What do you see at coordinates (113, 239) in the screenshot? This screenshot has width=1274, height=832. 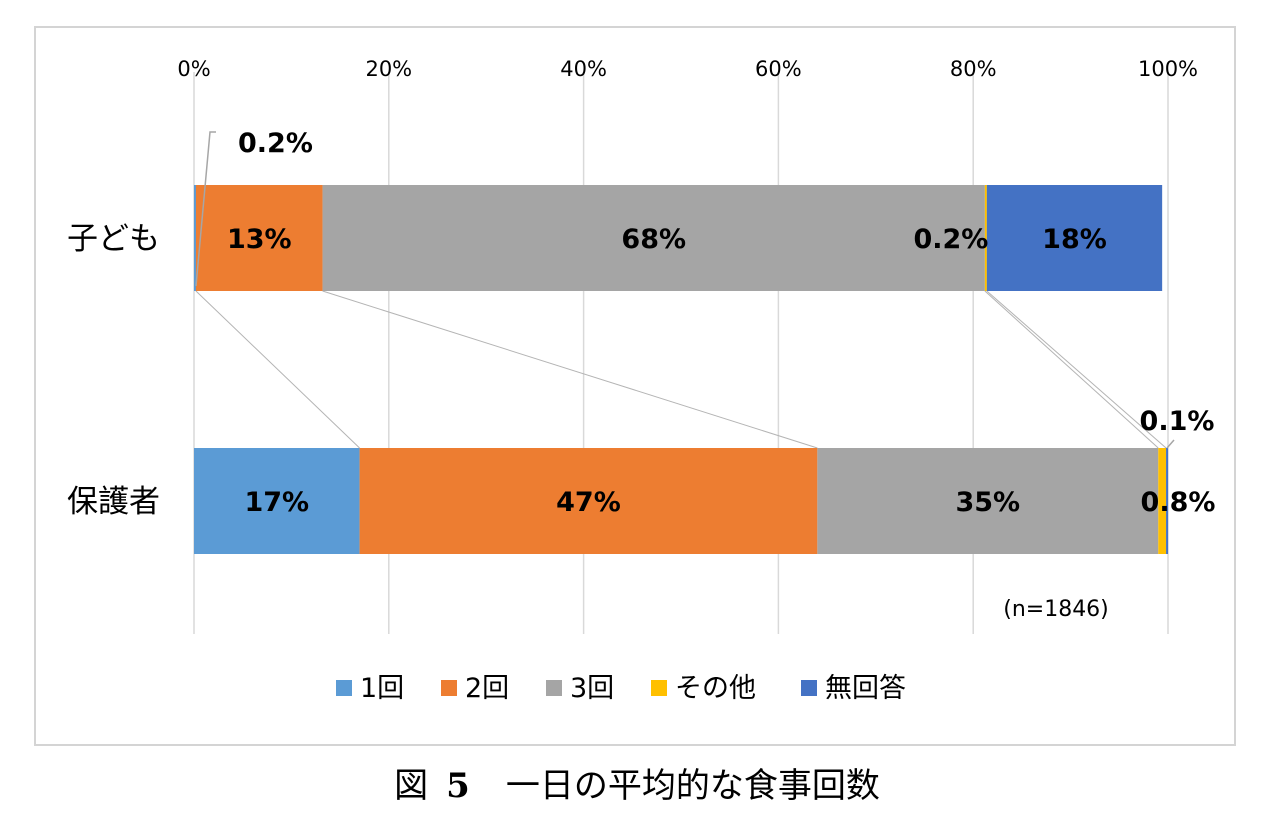 I see `category-label: 子ども` at bounding box center [113, 239].